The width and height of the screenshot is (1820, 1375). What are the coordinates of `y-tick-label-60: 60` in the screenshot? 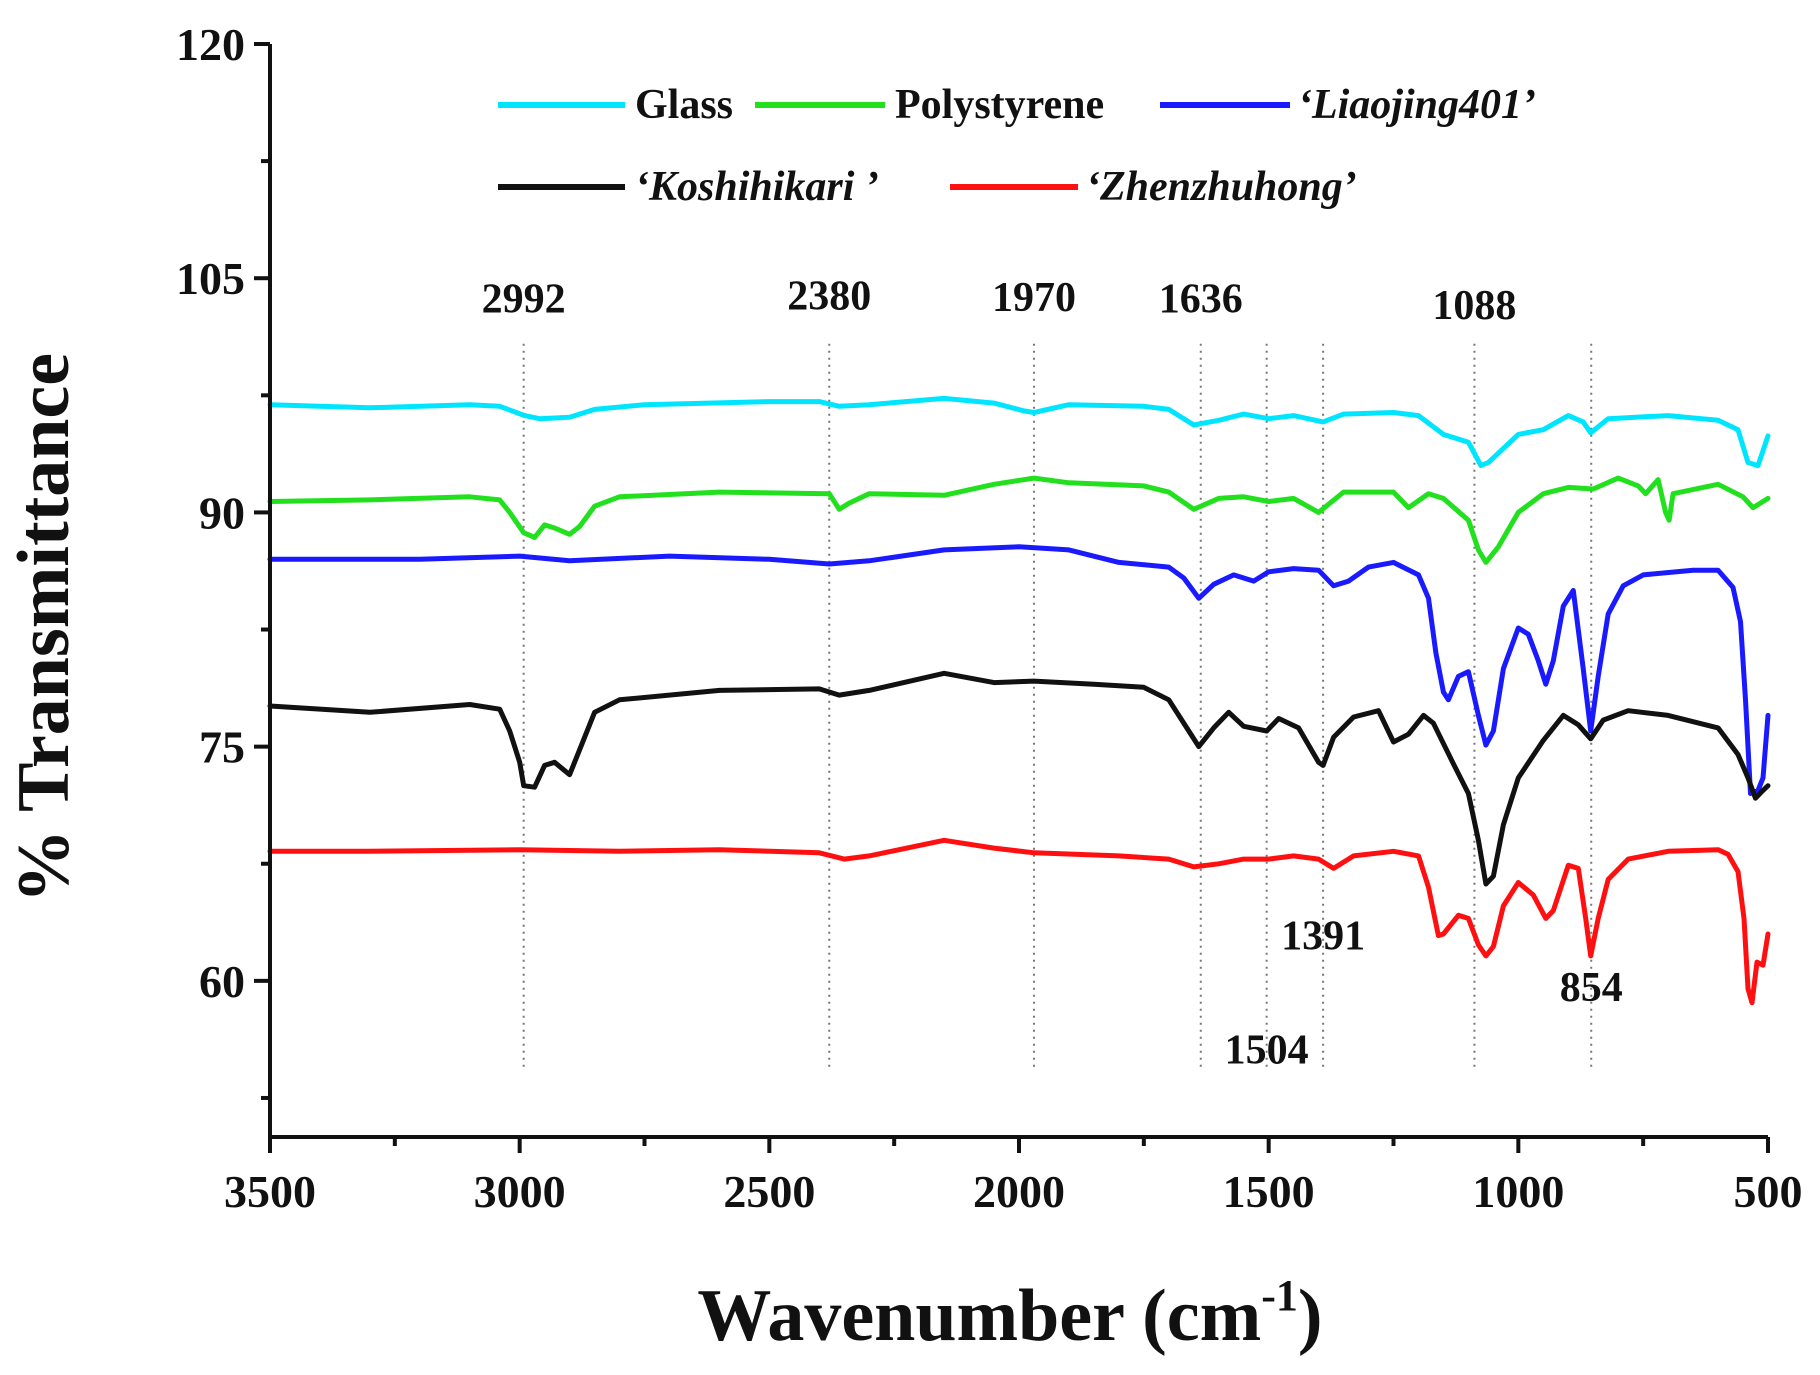 It's located at (222, 981).